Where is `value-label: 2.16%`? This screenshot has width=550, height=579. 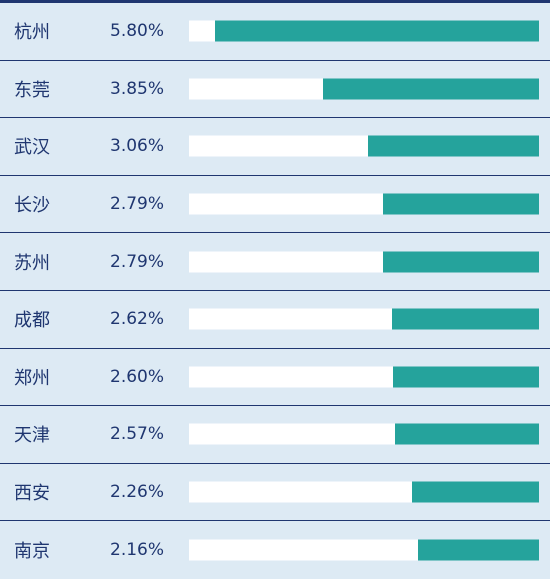 value-label: 2.16% is located at coordinates (137, 550).